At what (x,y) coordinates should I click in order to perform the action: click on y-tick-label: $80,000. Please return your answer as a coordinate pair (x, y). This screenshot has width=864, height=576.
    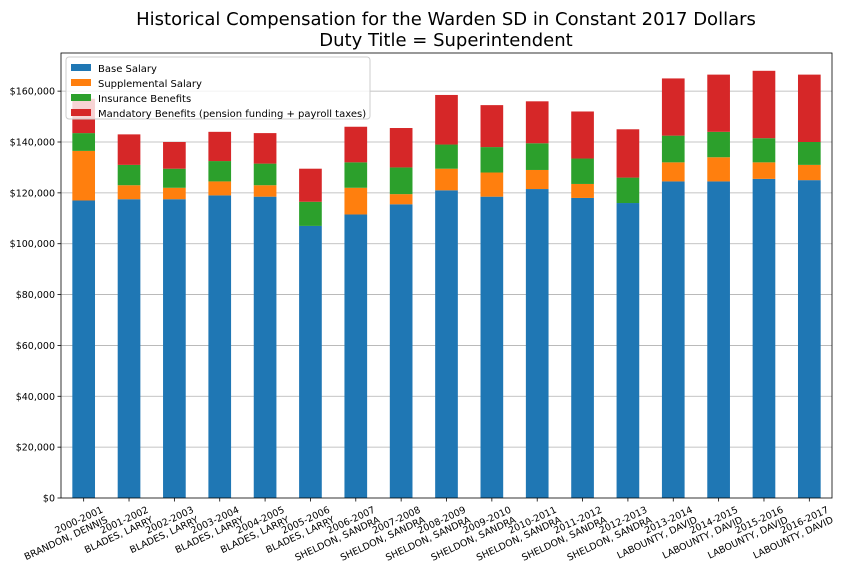
    Looking at the image, I should click on (35, 295).